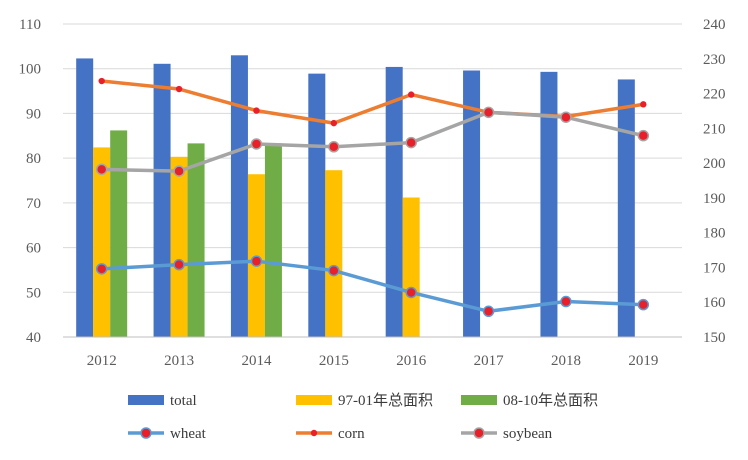 The width and height of the screenshot is (748, 460). What do you see at coordinates (550, 400) in the screenshot?
I see `legend-label: 08-10年总面积` at bounding box center [550, 400].